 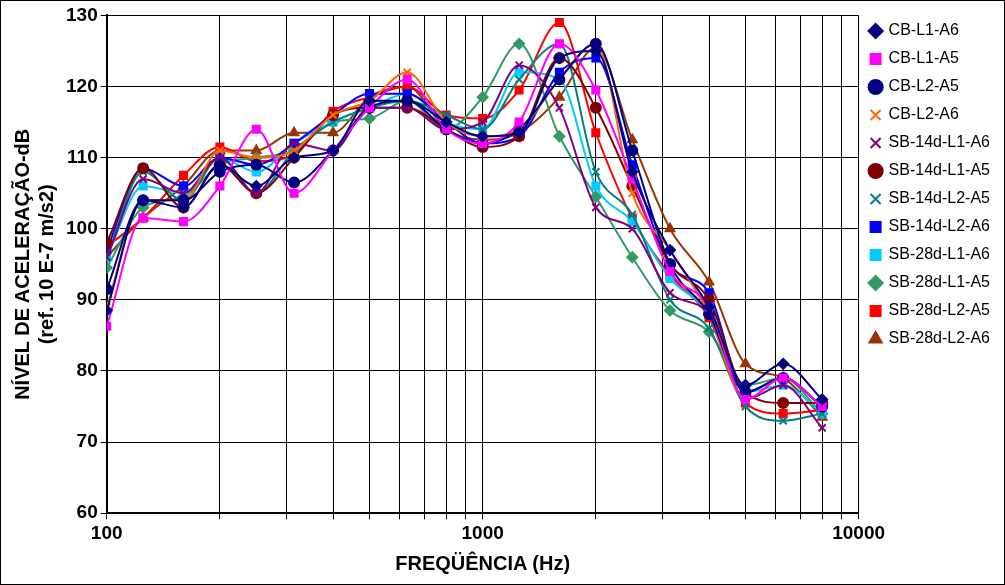 What do you see at coordinates (82, 227) in the screenshot?
I see `y-tick-label: 100` at bounding box center [82, 227].